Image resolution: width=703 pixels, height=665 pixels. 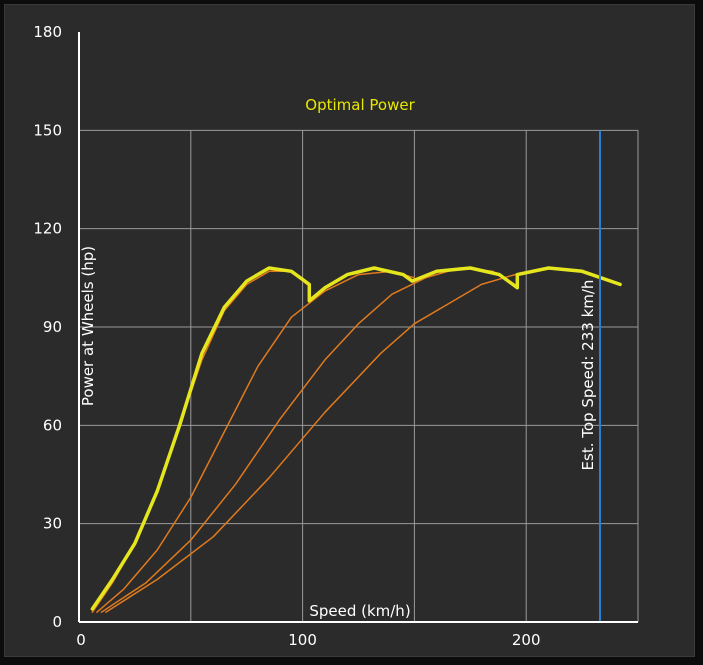 I want to click on x-tick-label: 100, so click(x=302, y=640).